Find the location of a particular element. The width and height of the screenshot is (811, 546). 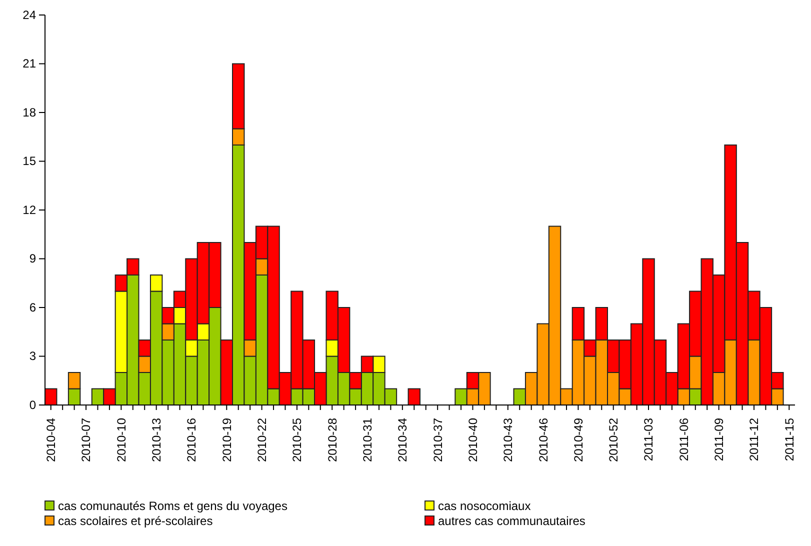

y-tick-label: 0 is located at coordinates (32, 405).